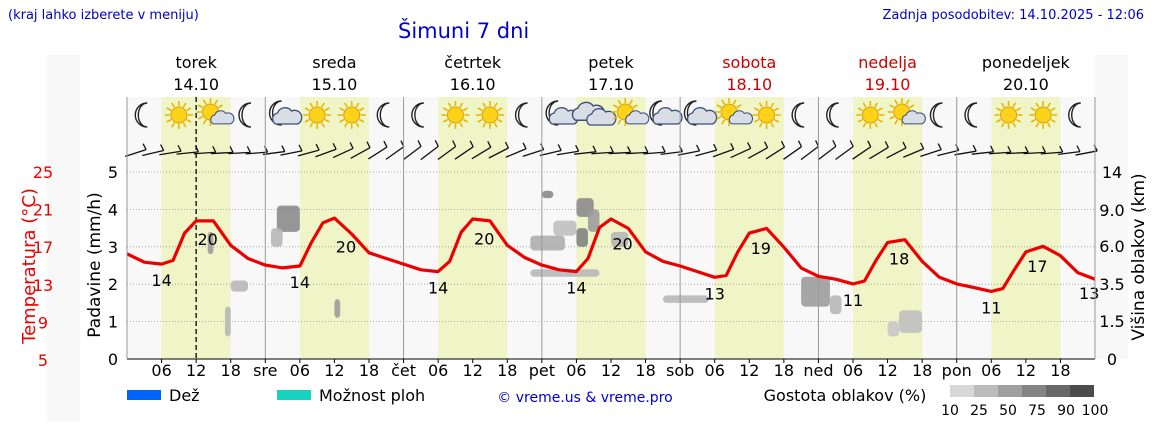 This screenshot has width=1152, height=443. What do you see at coordinates (1139, 256) in the screenshot?
I see `cloud-height-axis-title: Višina oblakov (km)` at bounding box center [1139, 256].